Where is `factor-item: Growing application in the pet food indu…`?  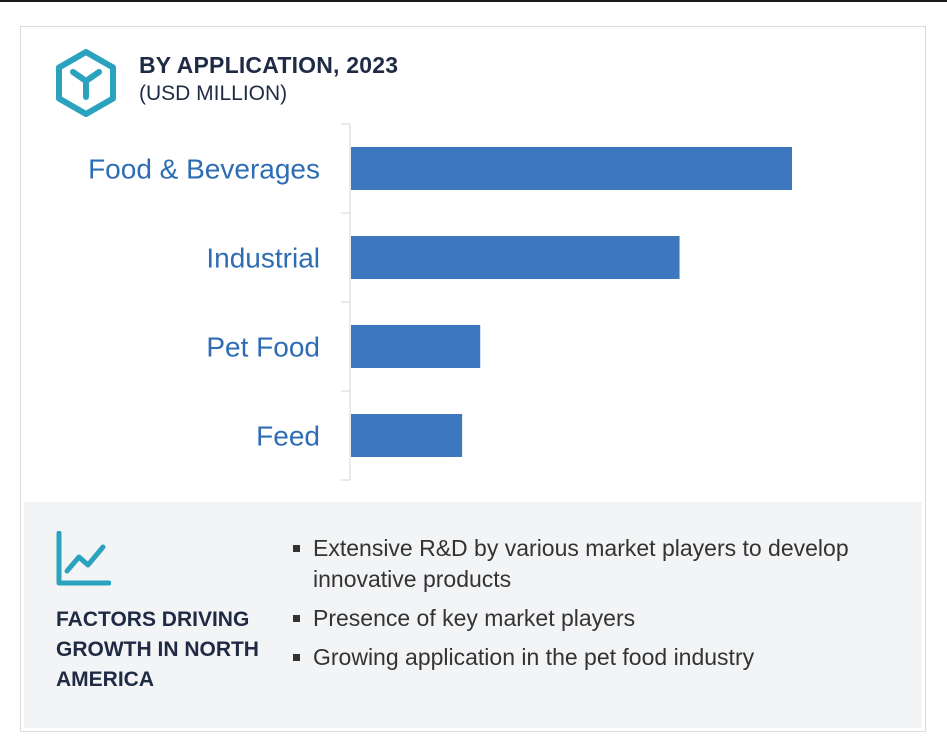
factor-item: Growing application in the pet food indu… is located at coordinates (597, 657).